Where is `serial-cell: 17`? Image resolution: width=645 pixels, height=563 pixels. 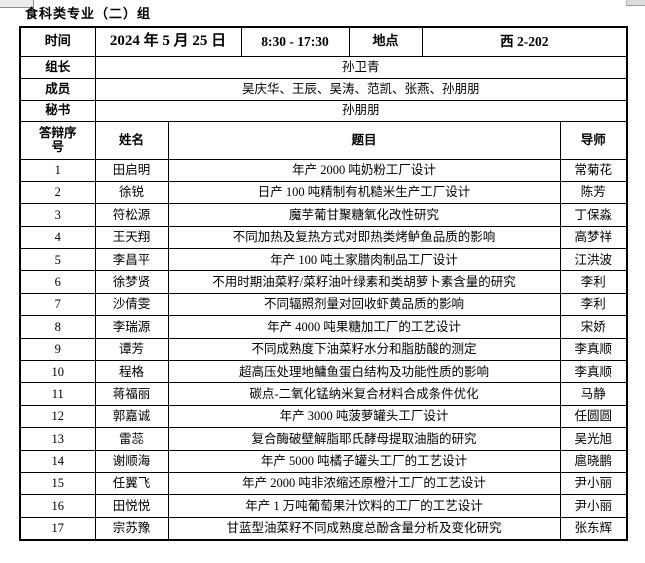
serial-cell: 17 is located at coordinates (57, 528).